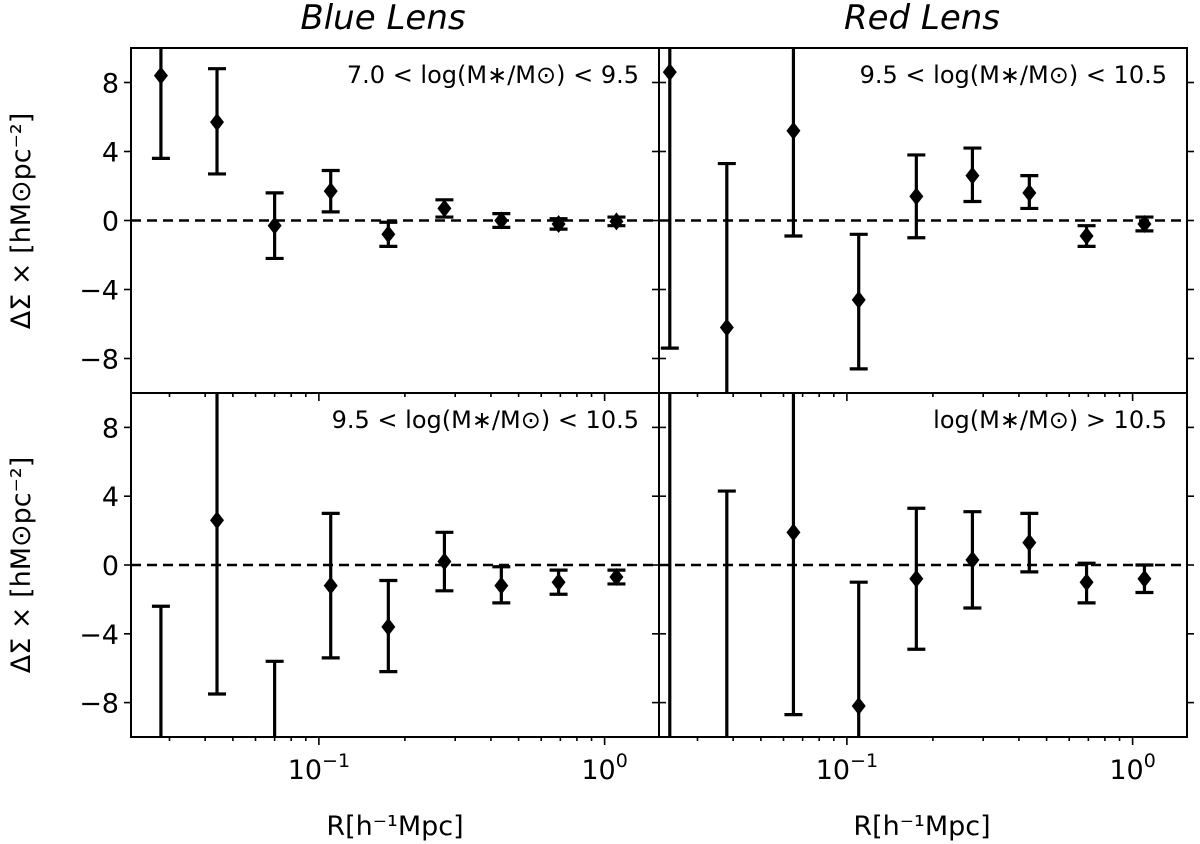 The image size is (1200, 844). I want to click on y-axis-label-bottom: ΔΣ × [hM⊙pc⁻²], so click(21, 565).